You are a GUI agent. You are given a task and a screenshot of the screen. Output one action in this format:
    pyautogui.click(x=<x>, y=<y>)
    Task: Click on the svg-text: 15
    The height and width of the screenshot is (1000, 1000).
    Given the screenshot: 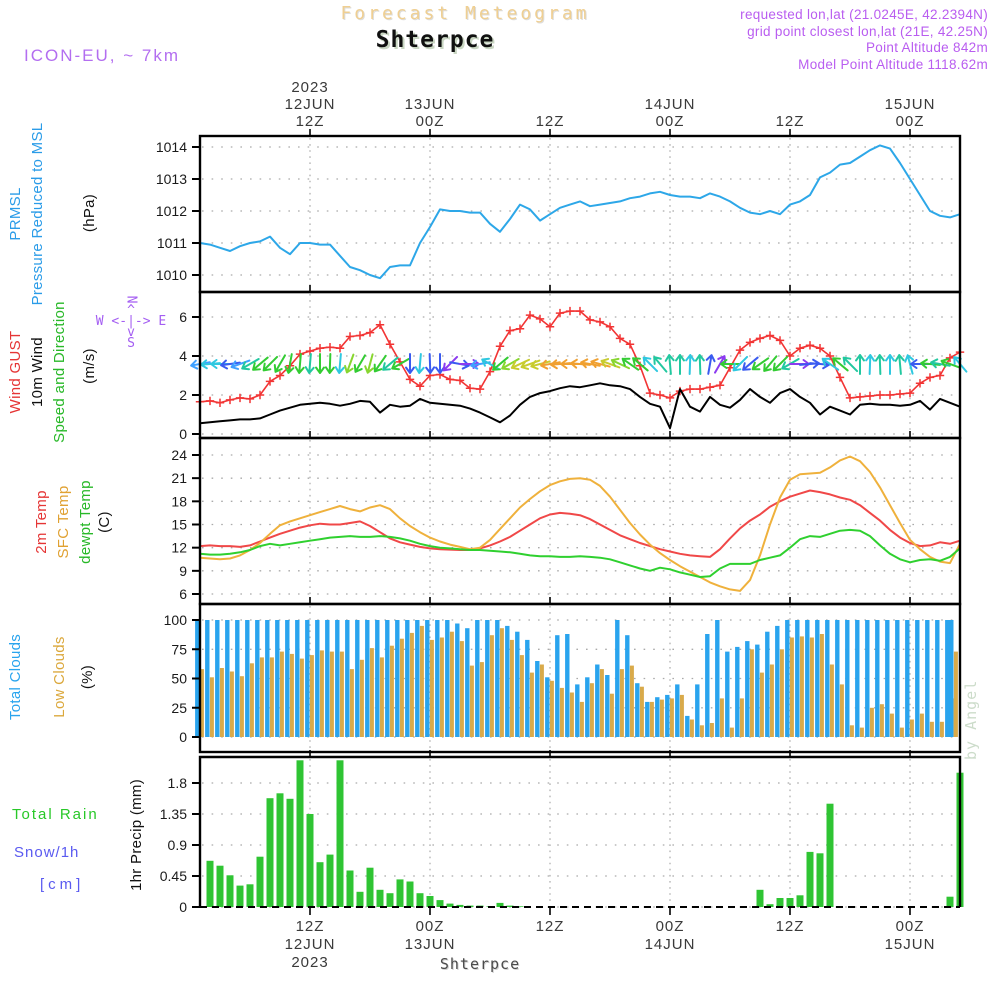 What is the action you would take?
    pyautogui.click(x=179, y=525)
    